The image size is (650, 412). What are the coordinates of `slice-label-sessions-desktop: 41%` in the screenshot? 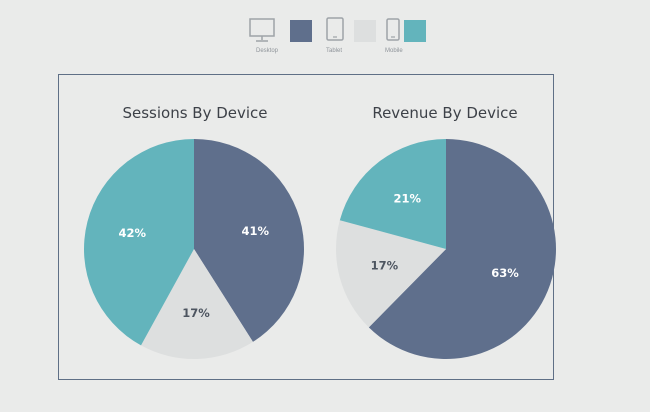 It's located at (256, 231).